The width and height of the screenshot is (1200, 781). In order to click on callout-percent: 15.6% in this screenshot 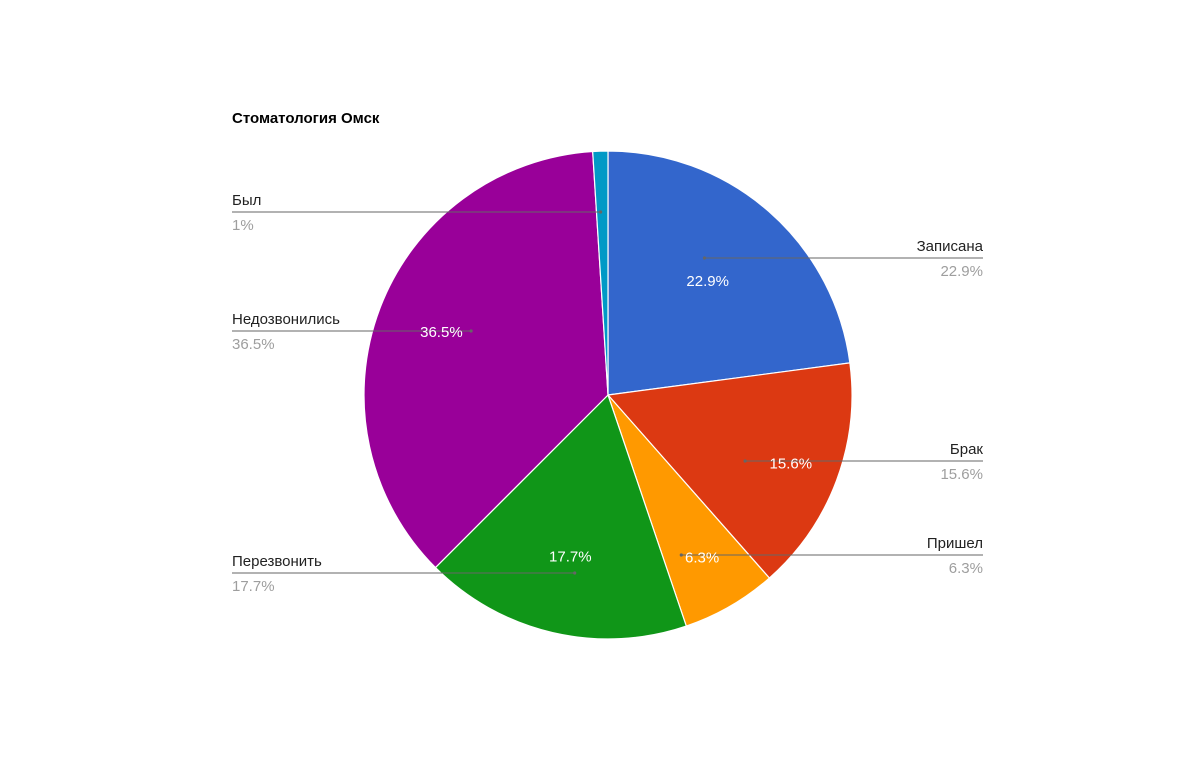, I will do `click(961, 474)`.